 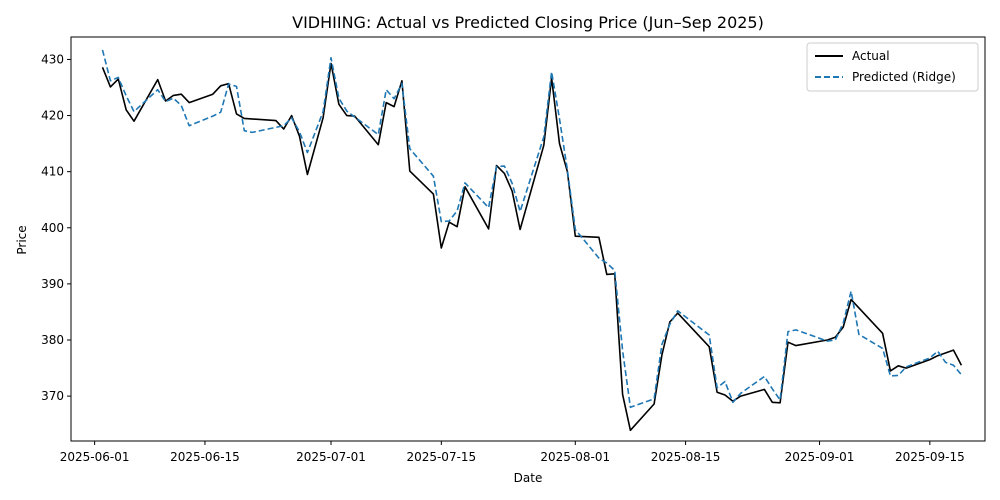 I want to click on legend-box, so click(x=892, y=67).